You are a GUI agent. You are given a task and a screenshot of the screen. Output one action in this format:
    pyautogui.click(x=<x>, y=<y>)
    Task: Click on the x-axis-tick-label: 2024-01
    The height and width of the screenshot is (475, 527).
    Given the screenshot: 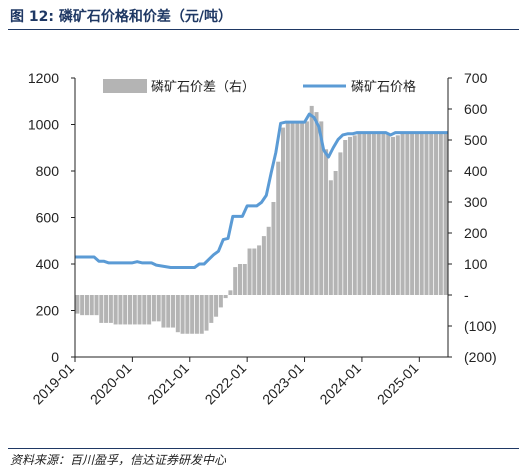 What is the action you would take?
    pyautogui.click(x=340, y=384)
    